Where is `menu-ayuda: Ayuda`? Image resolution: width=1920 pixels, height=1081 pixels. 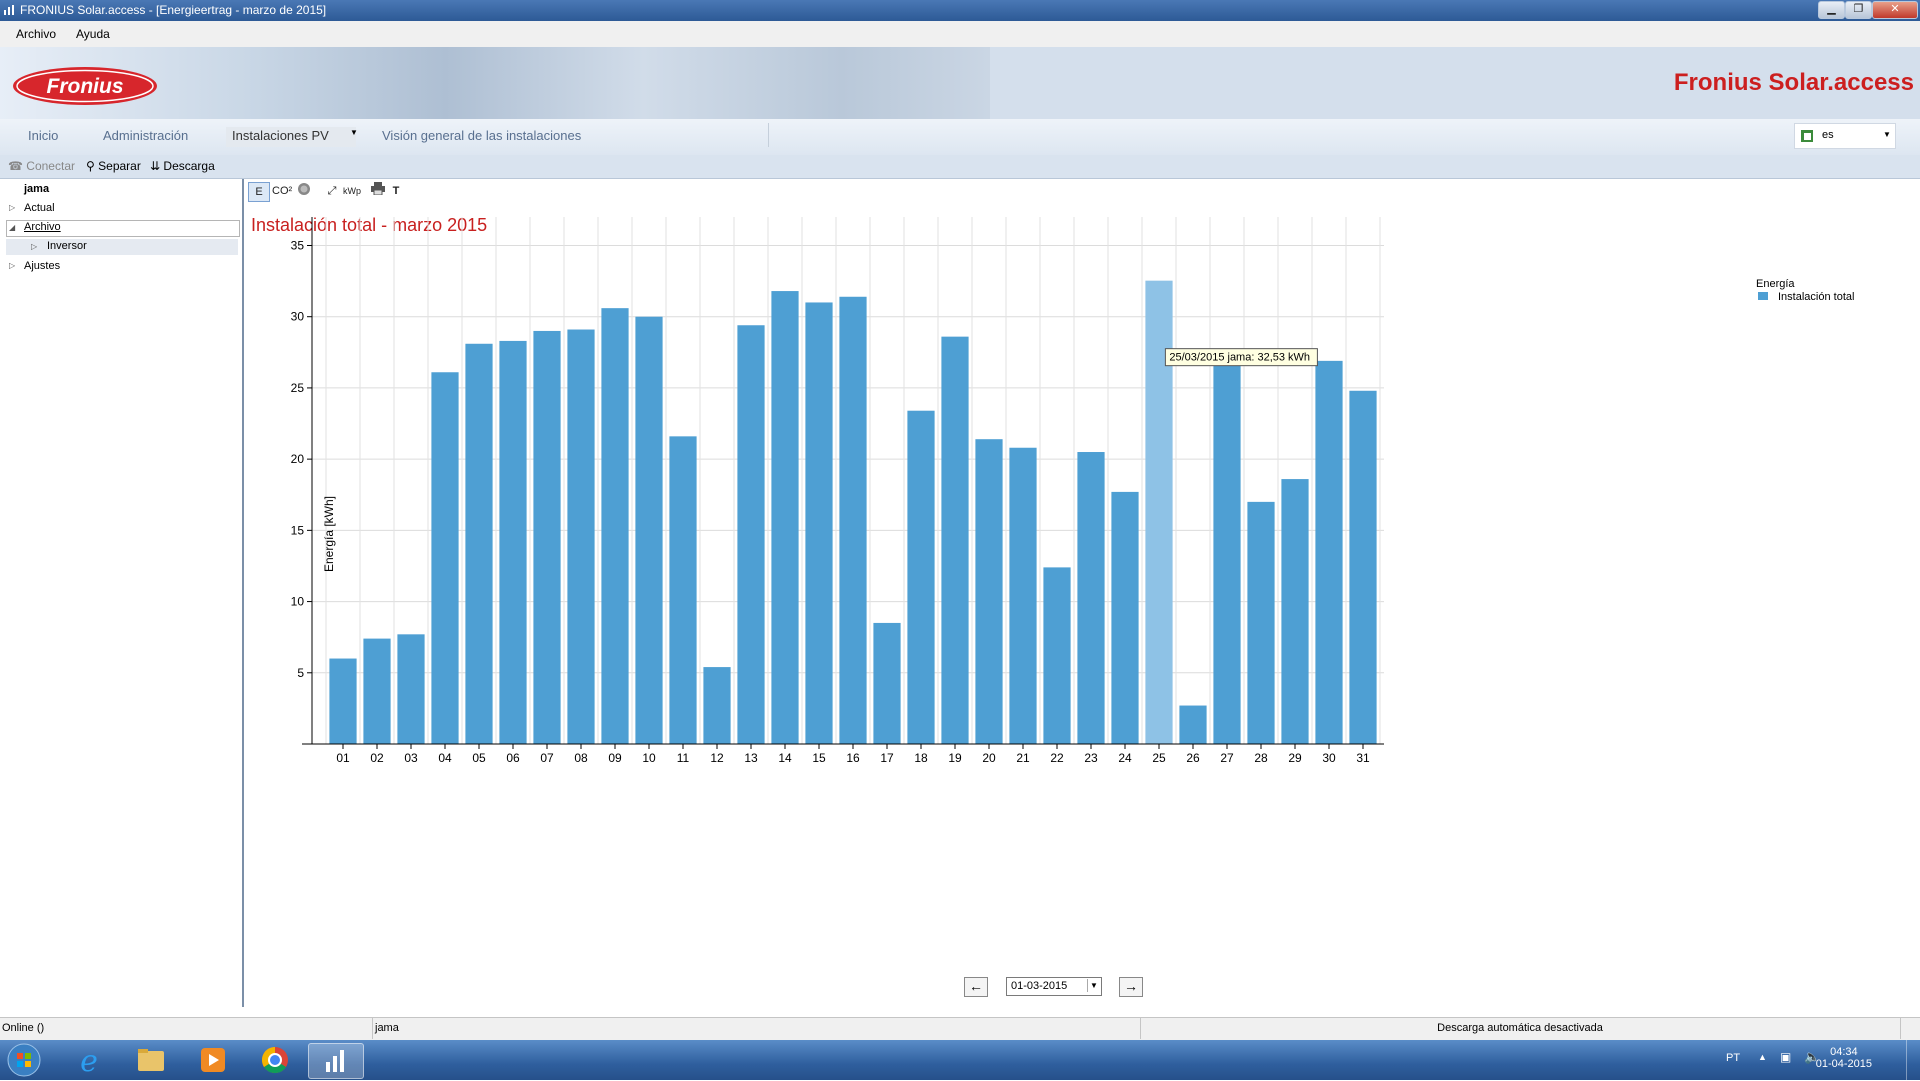 menu-ayuda: Ayuda is located at coordinates (93, 34).